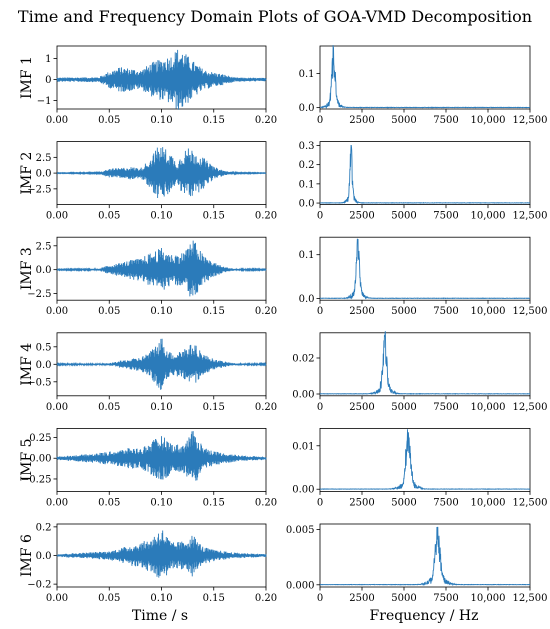 The width and height of the screenshot is (550, 629). I want to click on freq-panel: 0 2500 5000 7500 10,000 12,500 0.0 0.1 0.2 0.3, so click(423, 181).